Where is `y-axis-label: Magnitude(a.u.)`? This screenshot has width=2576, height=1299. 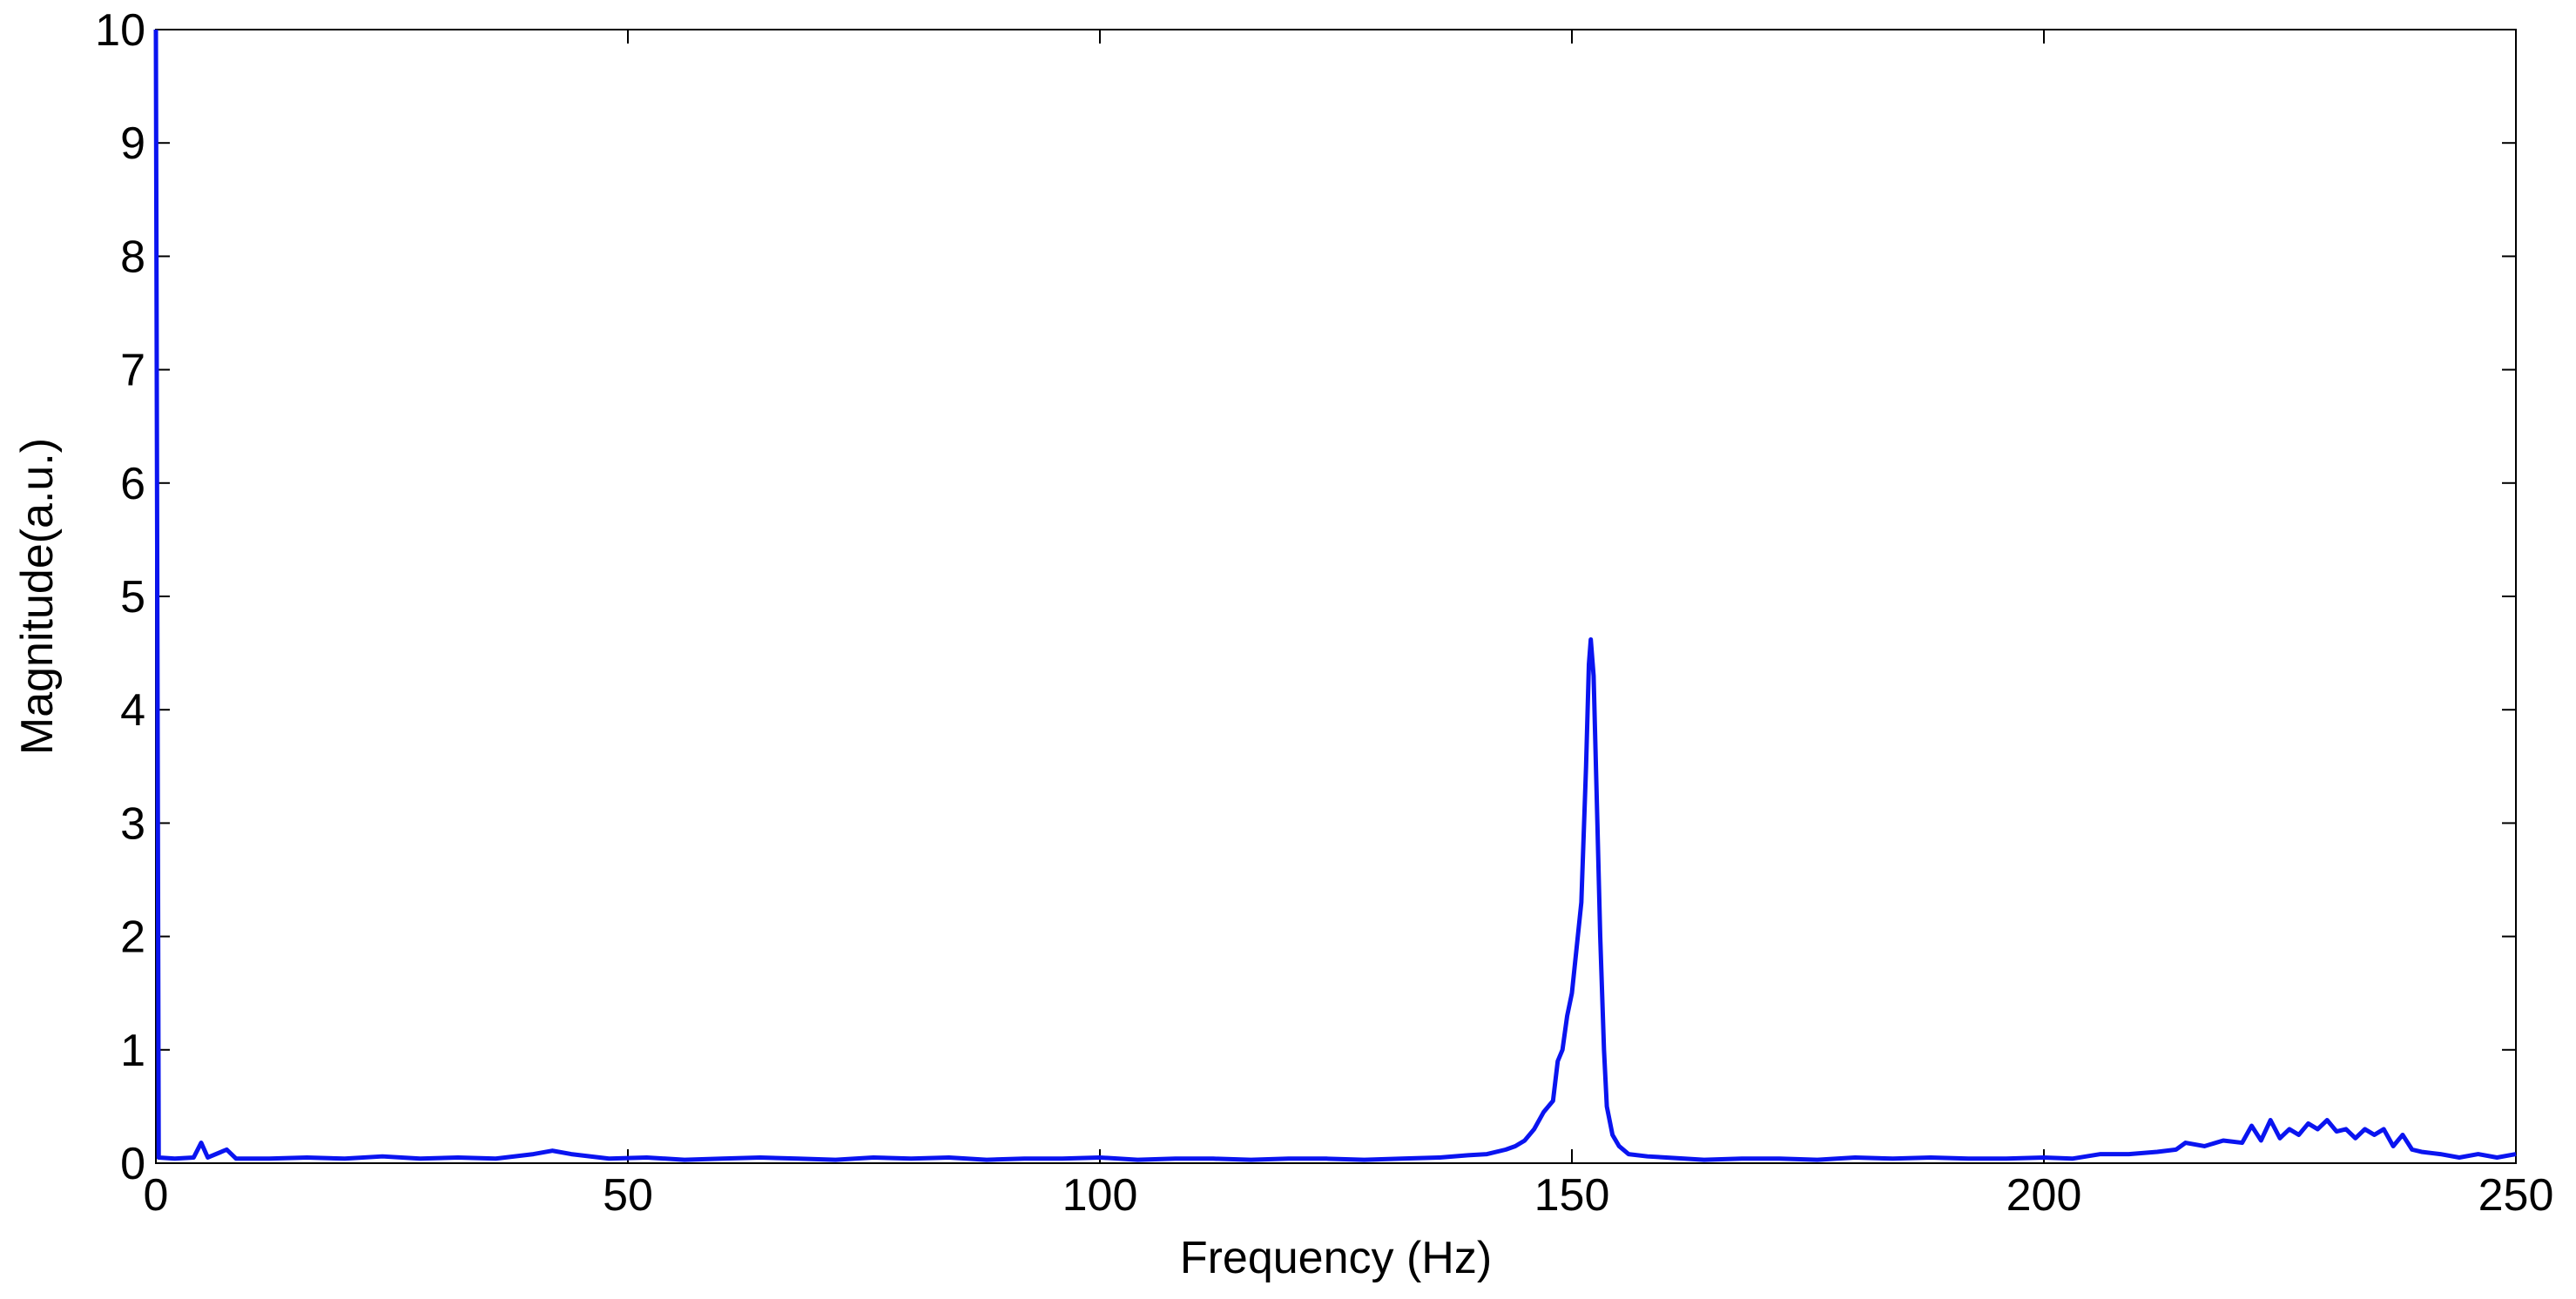
y-axis-label: Magnitude(a.u.) is located at coordinates (37, 596).